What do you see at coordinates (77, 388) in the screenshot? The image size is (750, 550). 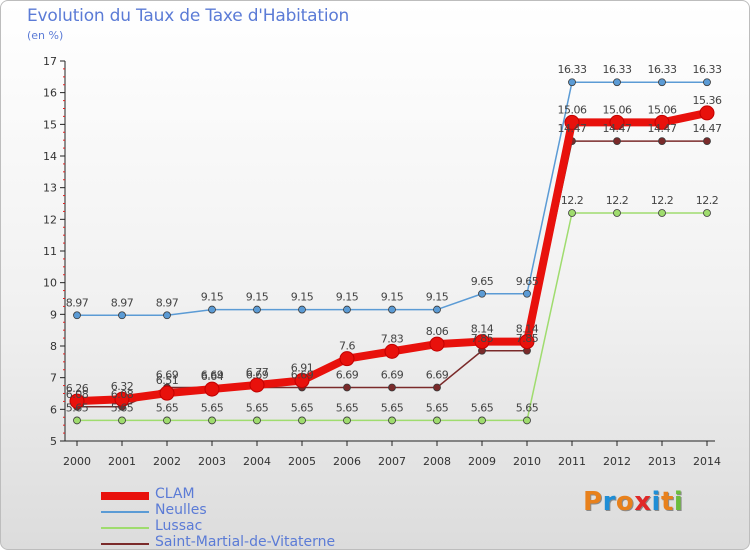 I see `data-label-clam: 6.26` at bounding box center [77, 388].